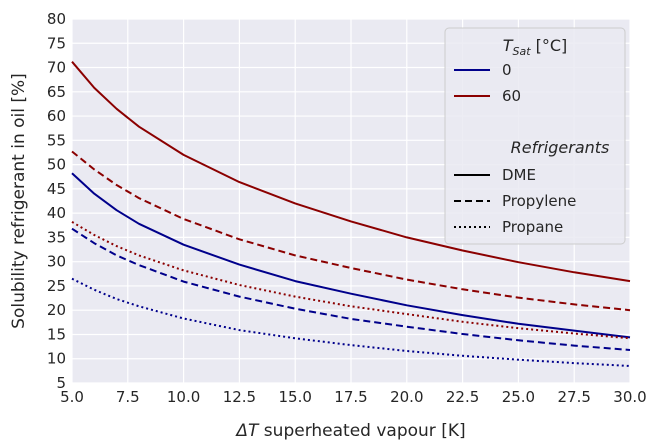 This screenshot has width=654, height=446. I want to click on y-tick-label: 65, so click(56, 92).